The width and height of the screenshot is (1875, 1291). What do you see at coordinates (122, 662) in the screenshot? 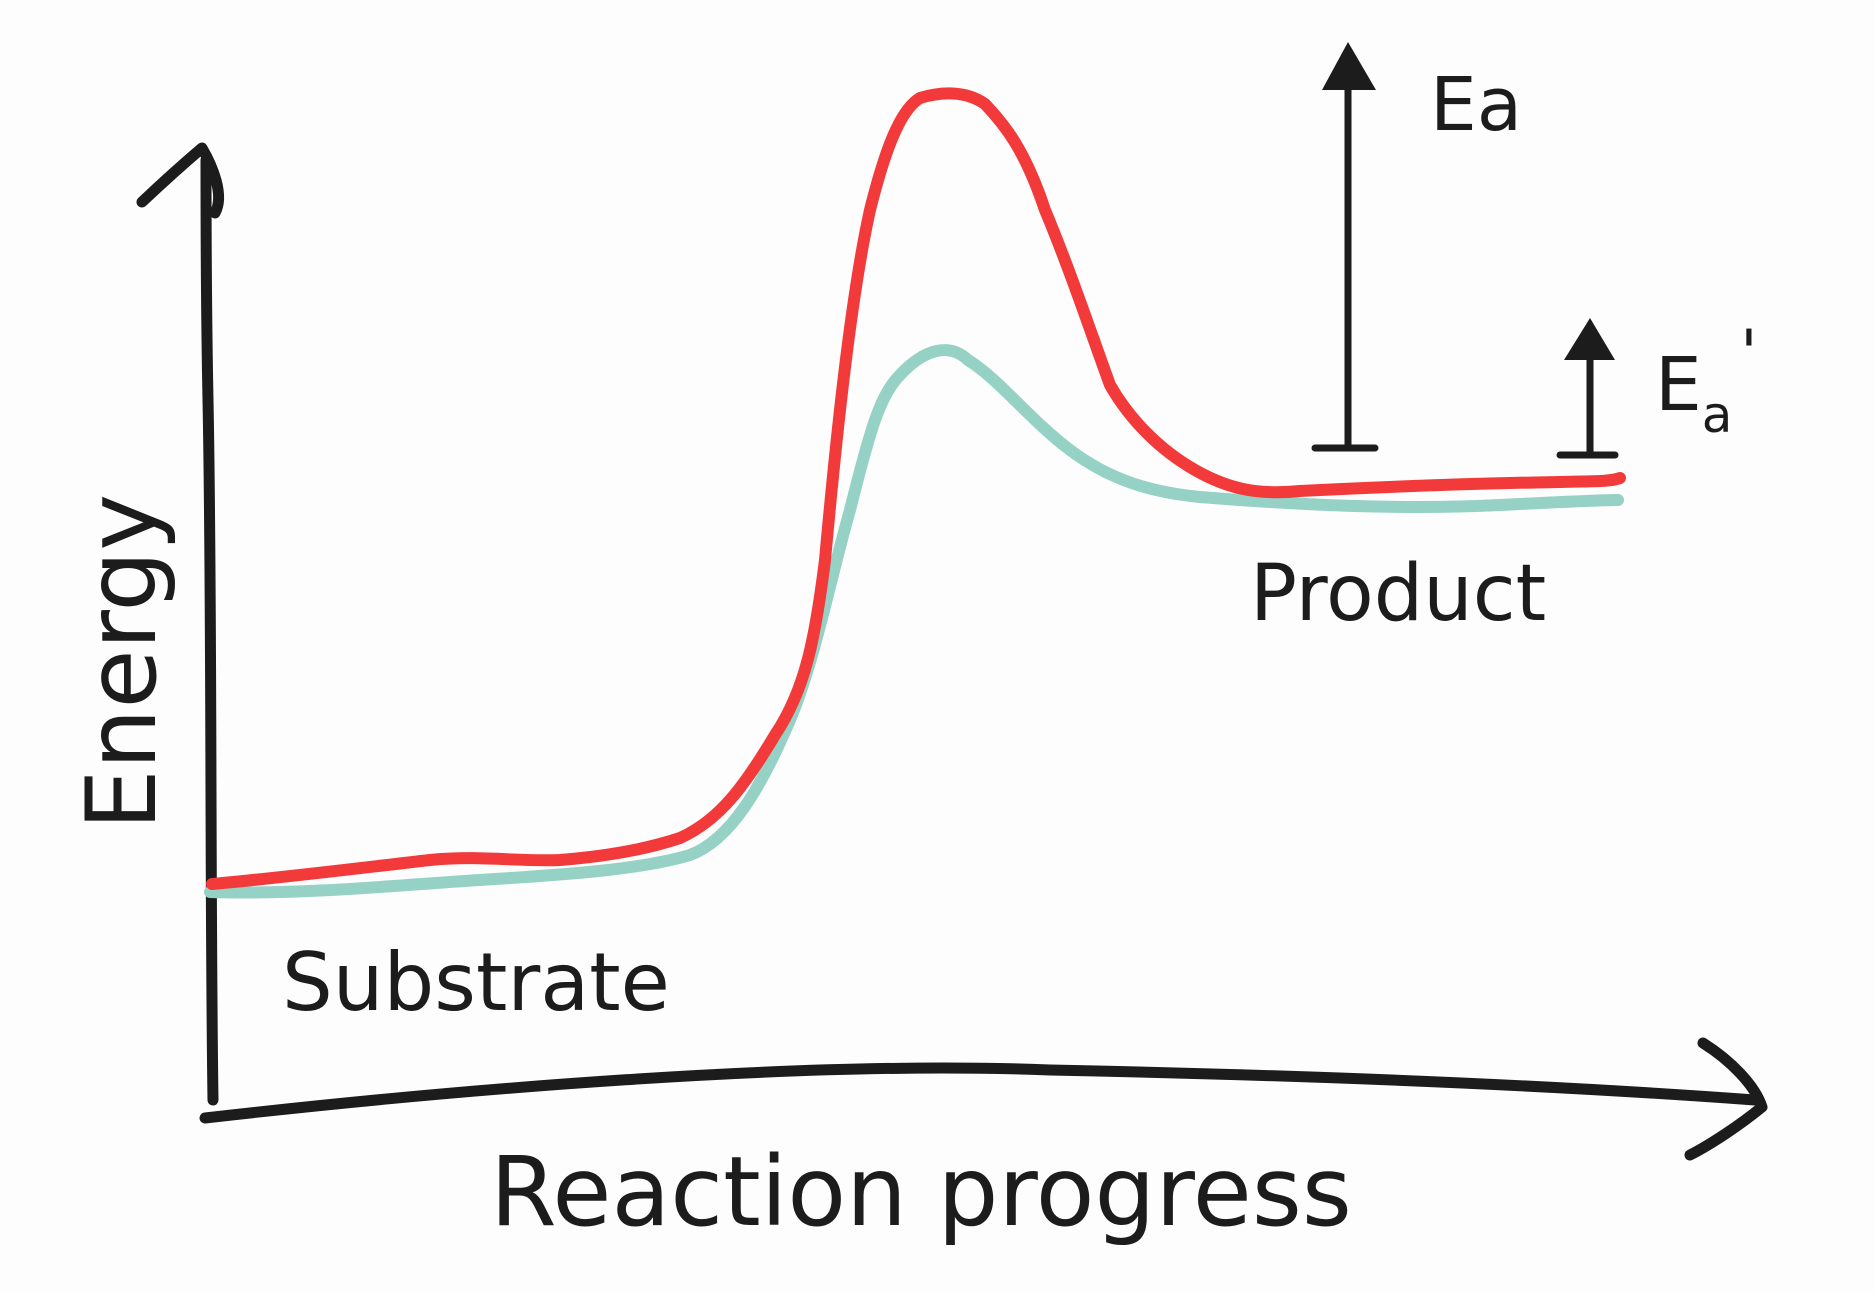
I see `y-axis-label: Energy` at bounding box center [122, 662].